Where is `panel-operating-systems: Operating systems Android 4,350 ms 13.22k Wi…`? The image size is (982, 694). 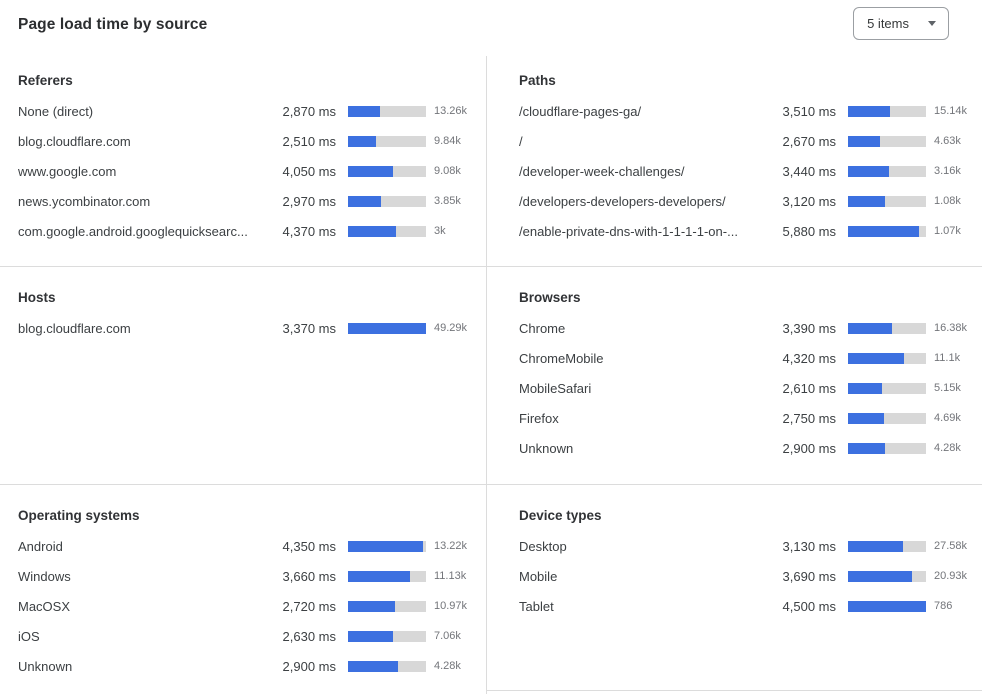
panel-operating-systems: Operating systems Android 4,350 ms 13.22k Wi… is located at coordinates (243, 589).